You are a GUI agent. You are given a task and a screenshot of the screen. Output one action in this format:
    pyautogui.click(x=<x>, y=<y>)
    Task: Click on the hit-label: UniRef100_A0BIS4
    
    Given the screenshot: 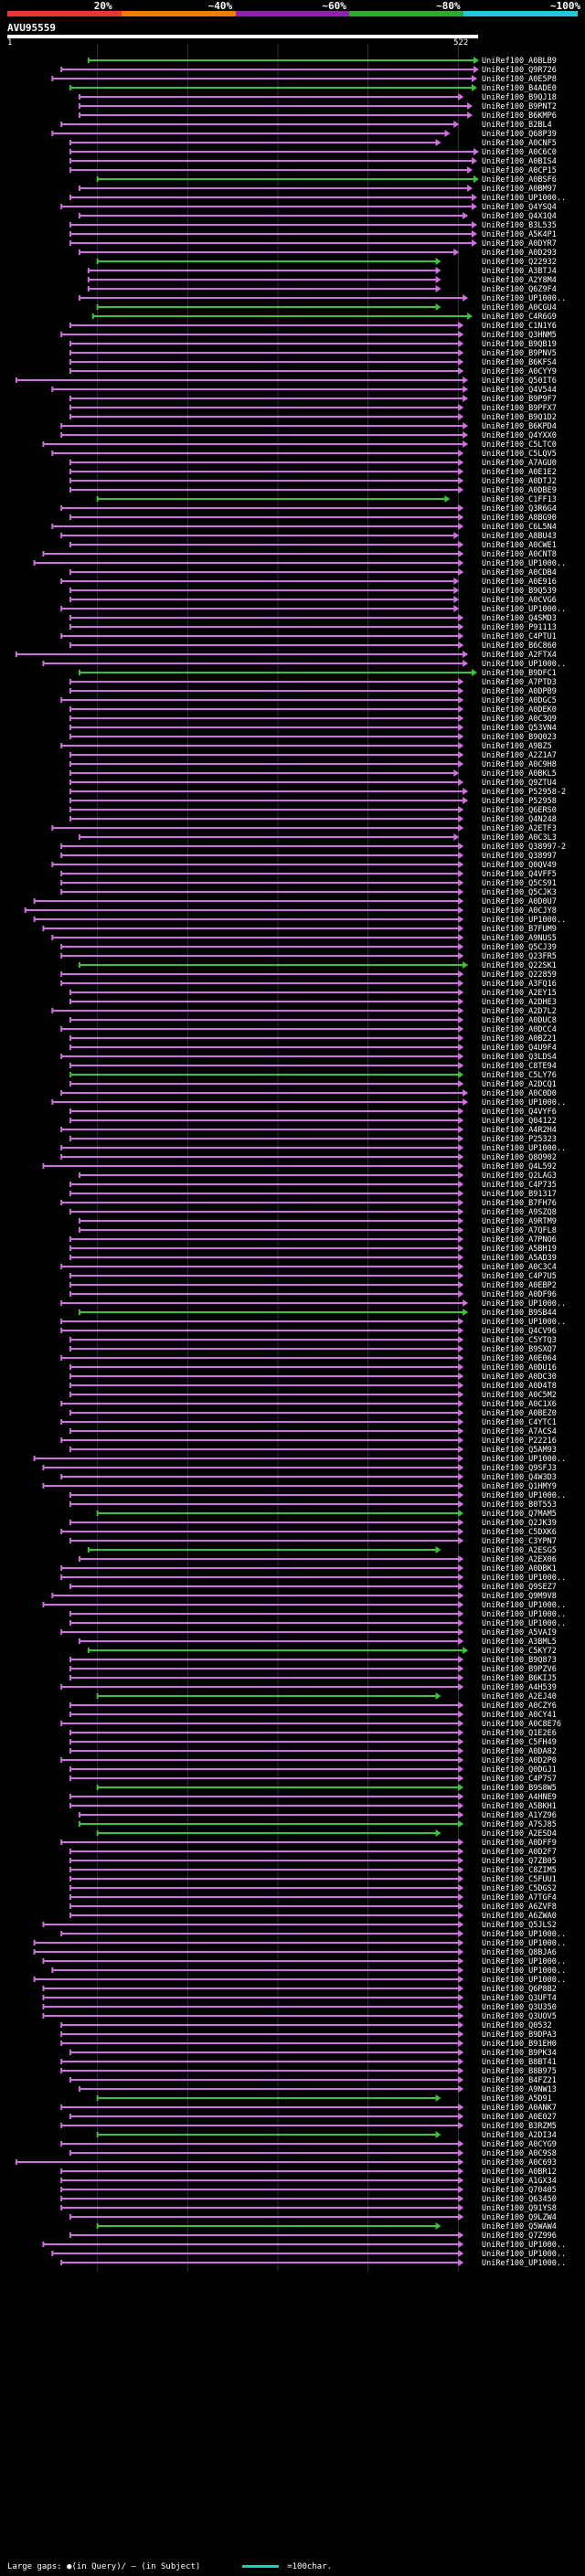 What is the action you would take?
    pyautogui.click(x=519, y=161)
    